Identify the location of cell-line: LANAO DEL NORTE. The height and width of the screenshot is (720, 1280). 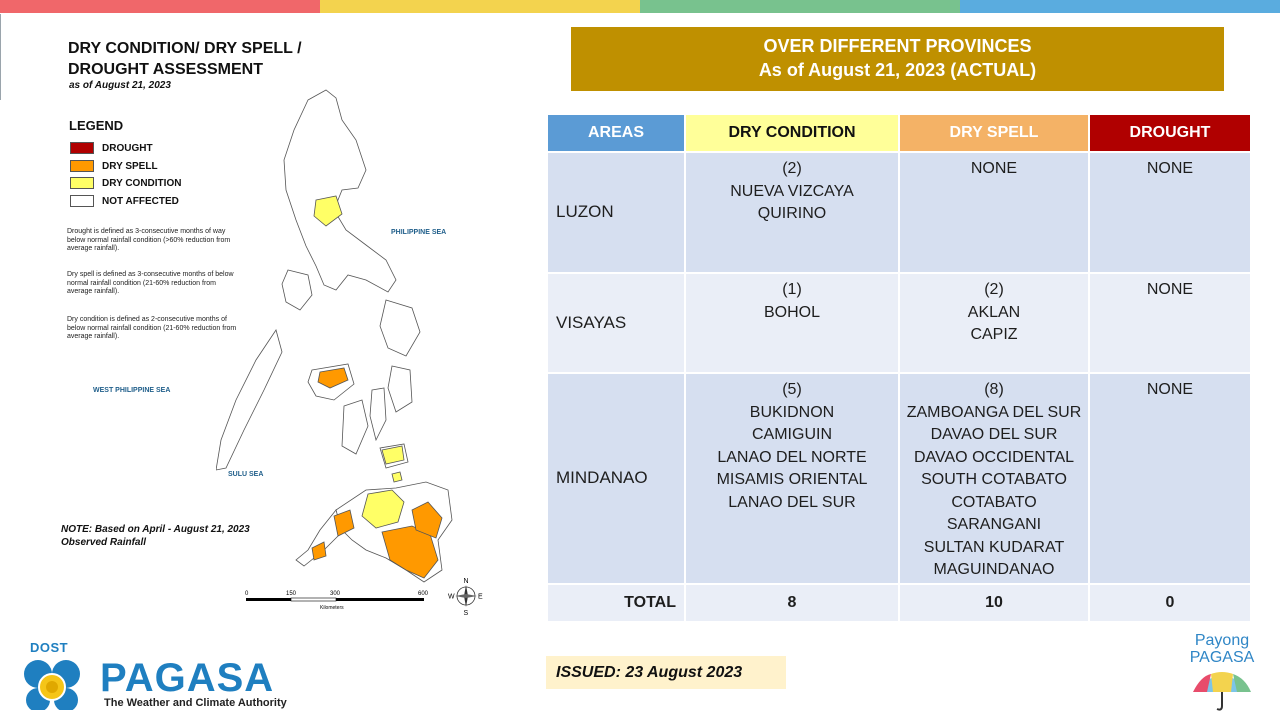
(792, 457).